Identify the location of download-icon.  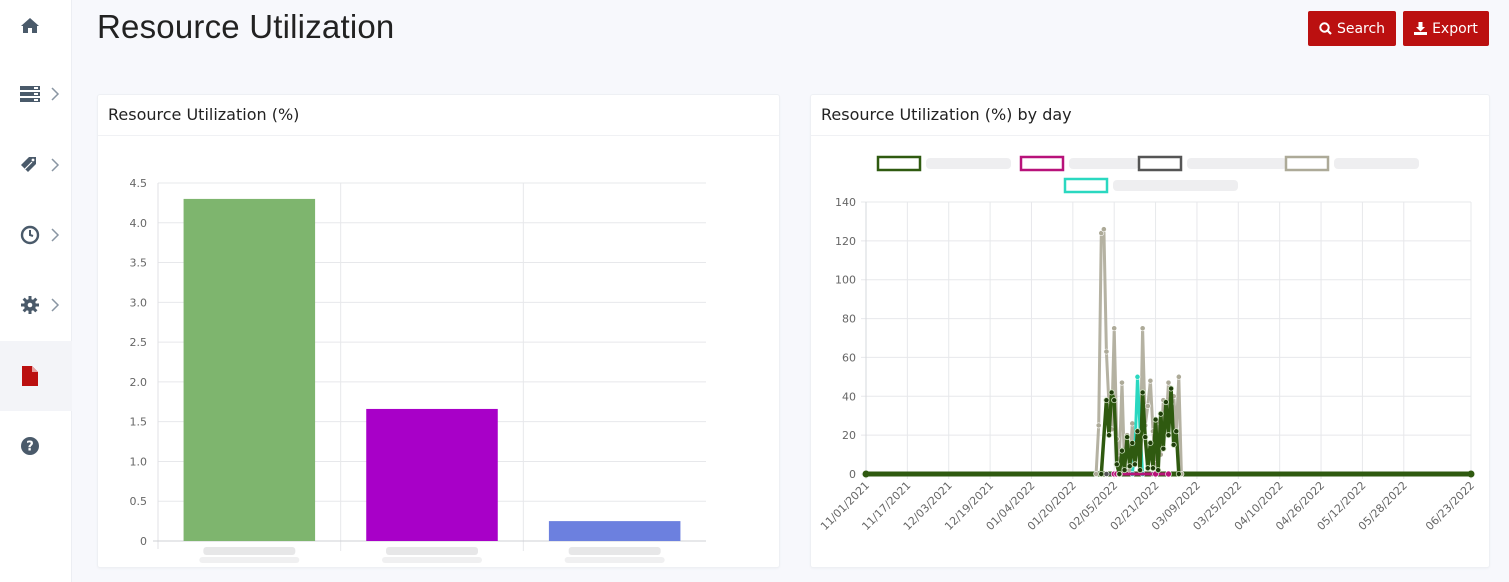
(1421, 28).